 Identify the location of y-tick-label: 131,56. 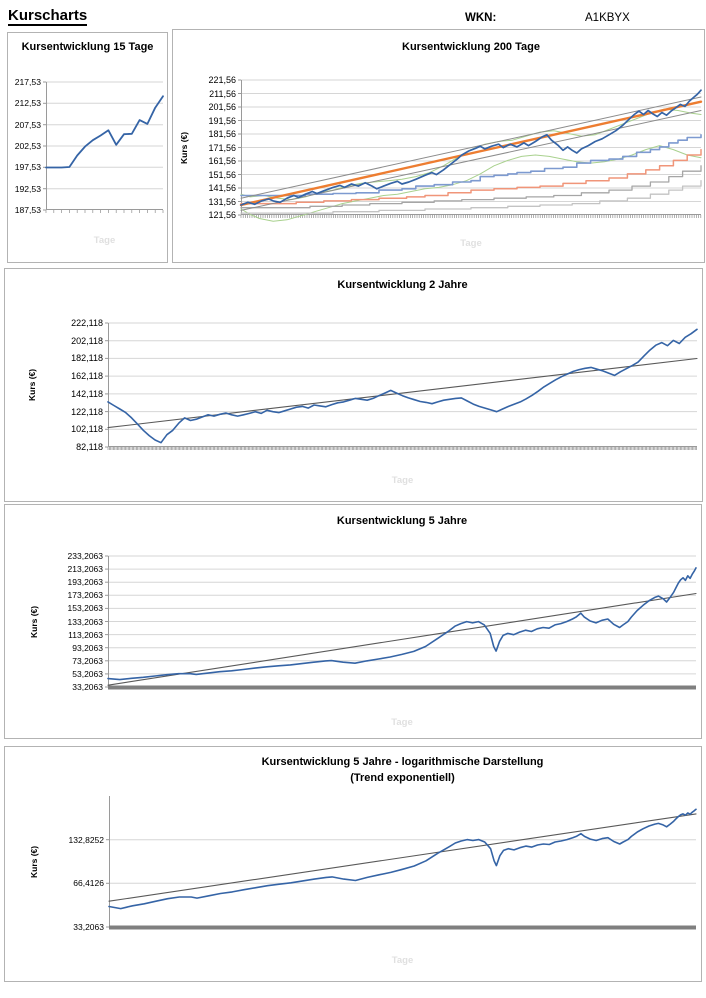
(222, 201).